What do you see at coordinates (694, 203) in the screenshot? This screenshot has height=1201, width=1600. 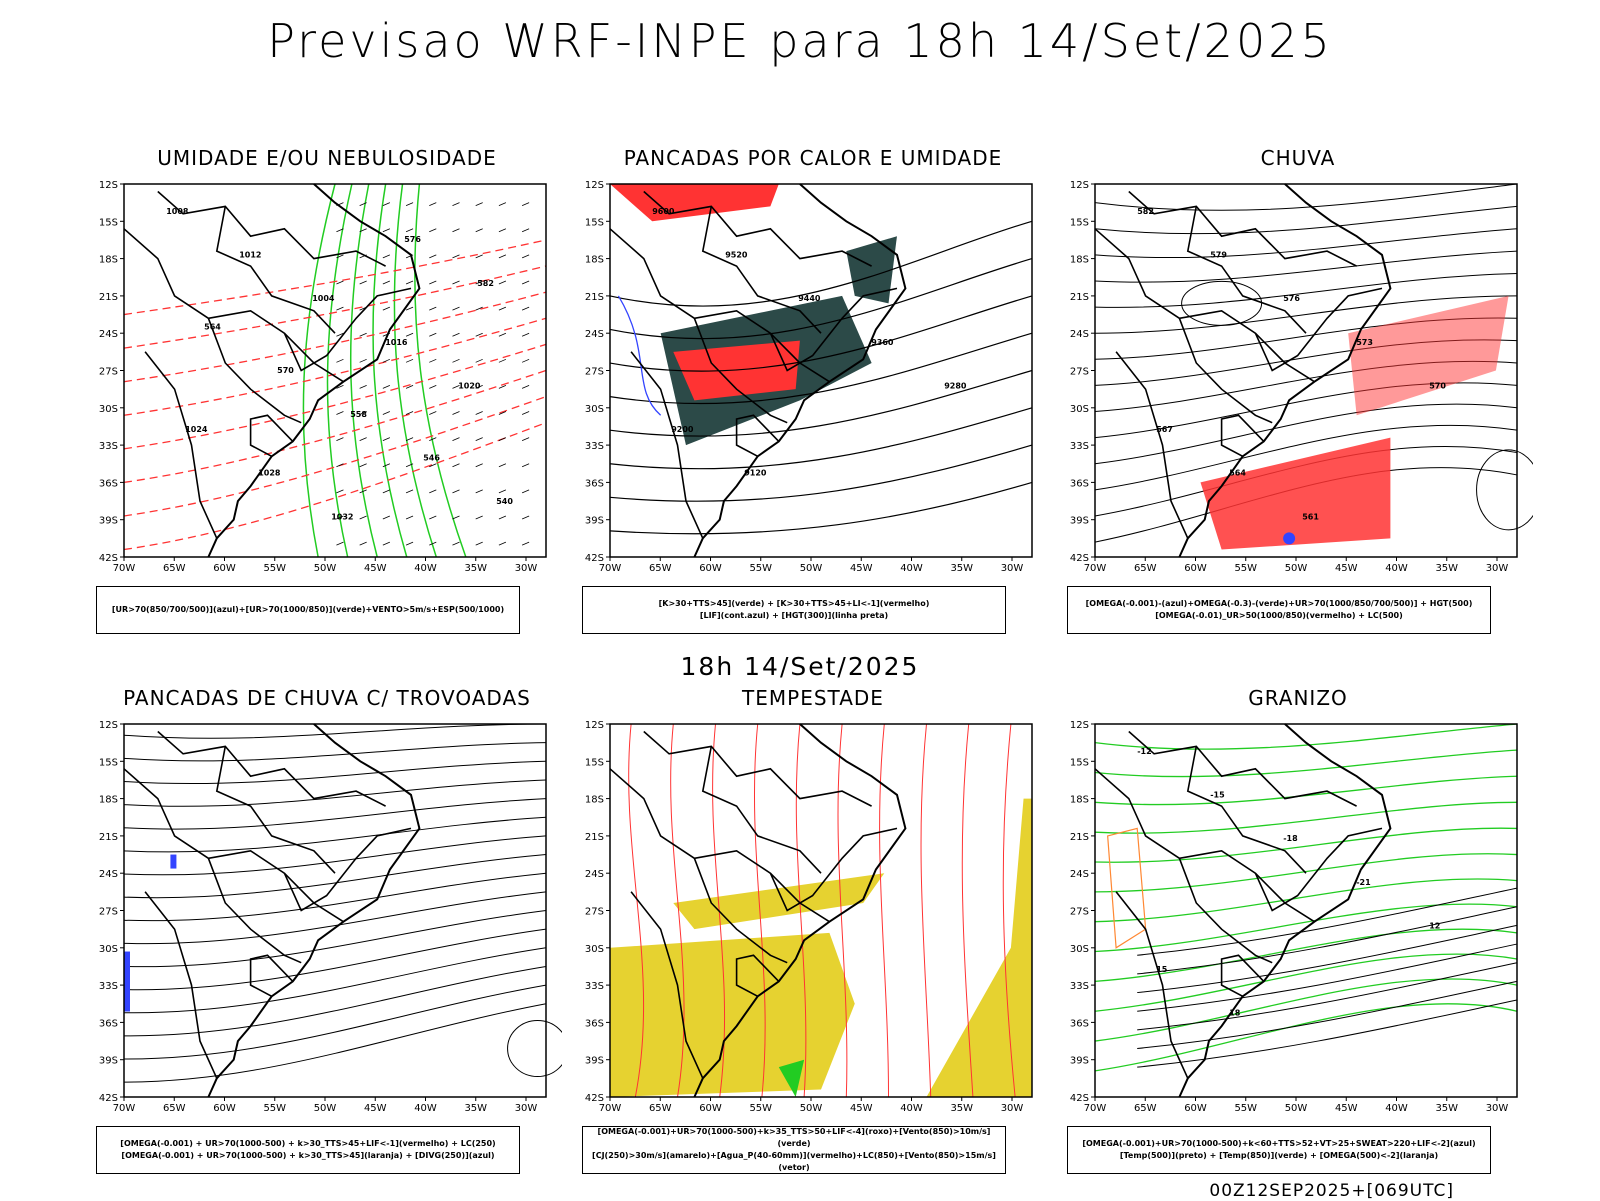 I see `unstable-area` at bounding box center [694, 203].